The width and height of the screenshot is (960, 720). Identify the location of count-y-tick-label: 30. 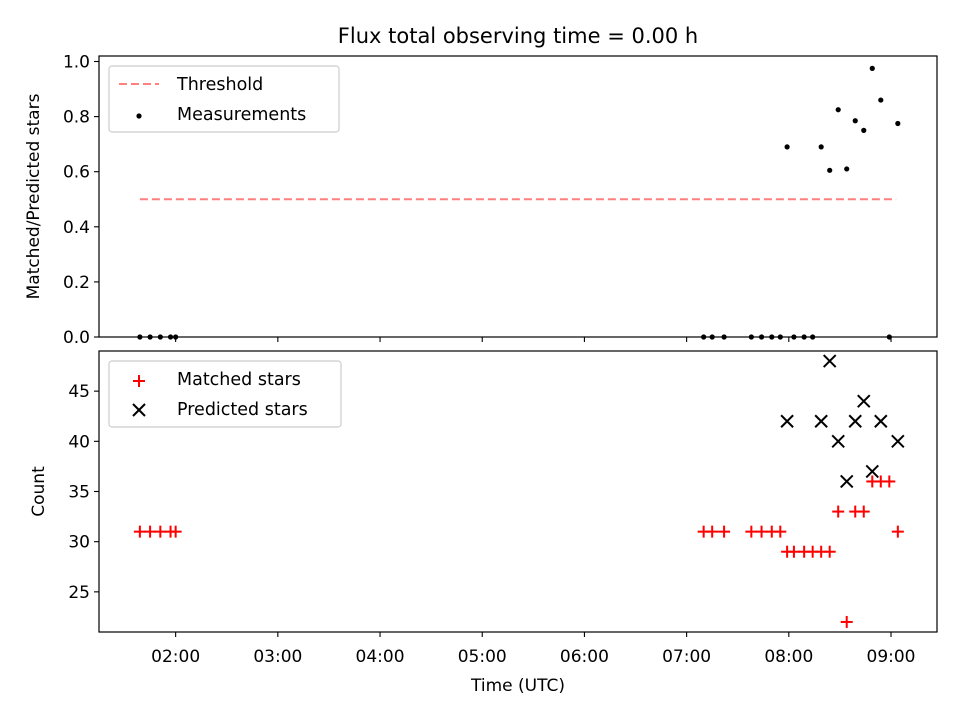
(79, 543).